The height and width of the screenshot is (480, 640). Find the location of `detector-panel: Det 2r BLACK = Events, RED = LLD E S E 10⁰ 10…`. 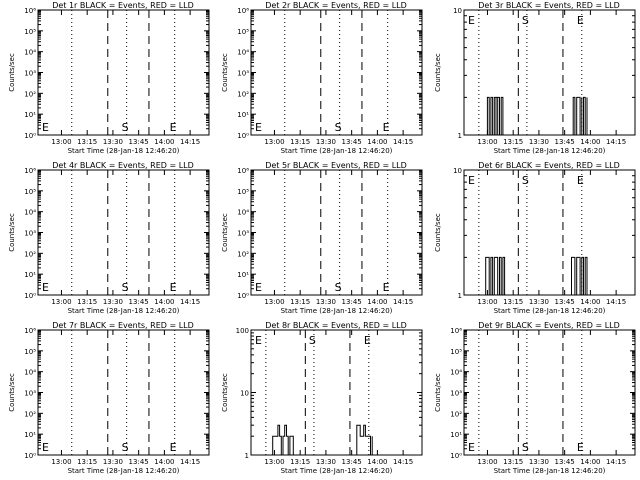

detector-panel: Det 2r BLACK = Events, RED = LLD E S E 10⁰ 10… is located at coordinates (322, 78).